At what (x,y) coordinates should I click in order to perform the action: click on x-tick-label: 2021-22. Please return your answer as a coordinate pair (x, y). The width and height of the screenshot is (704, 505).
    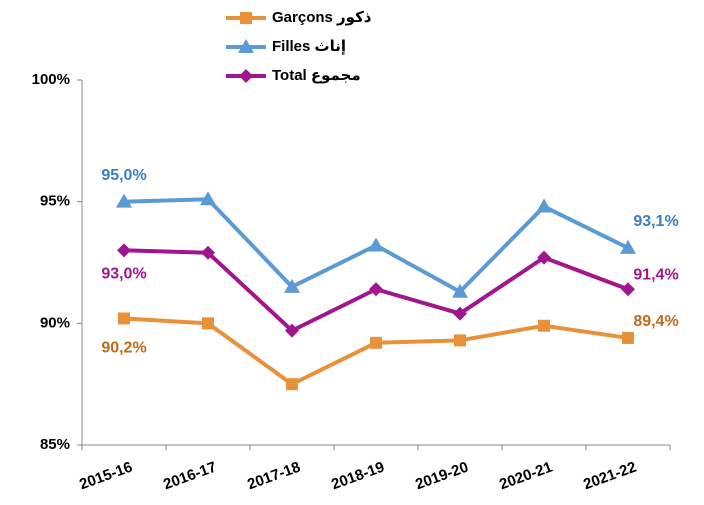
    Looking at the image, I should click on (610, 476).